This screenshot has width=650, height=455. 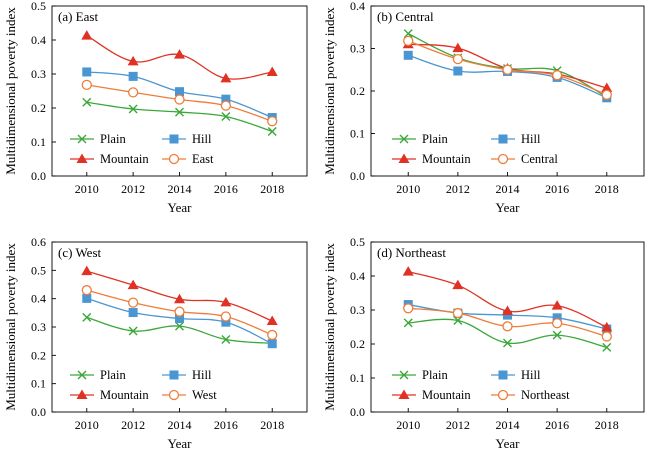 I want to click on panel-title: (b) Central, so click(x=405, y=16).